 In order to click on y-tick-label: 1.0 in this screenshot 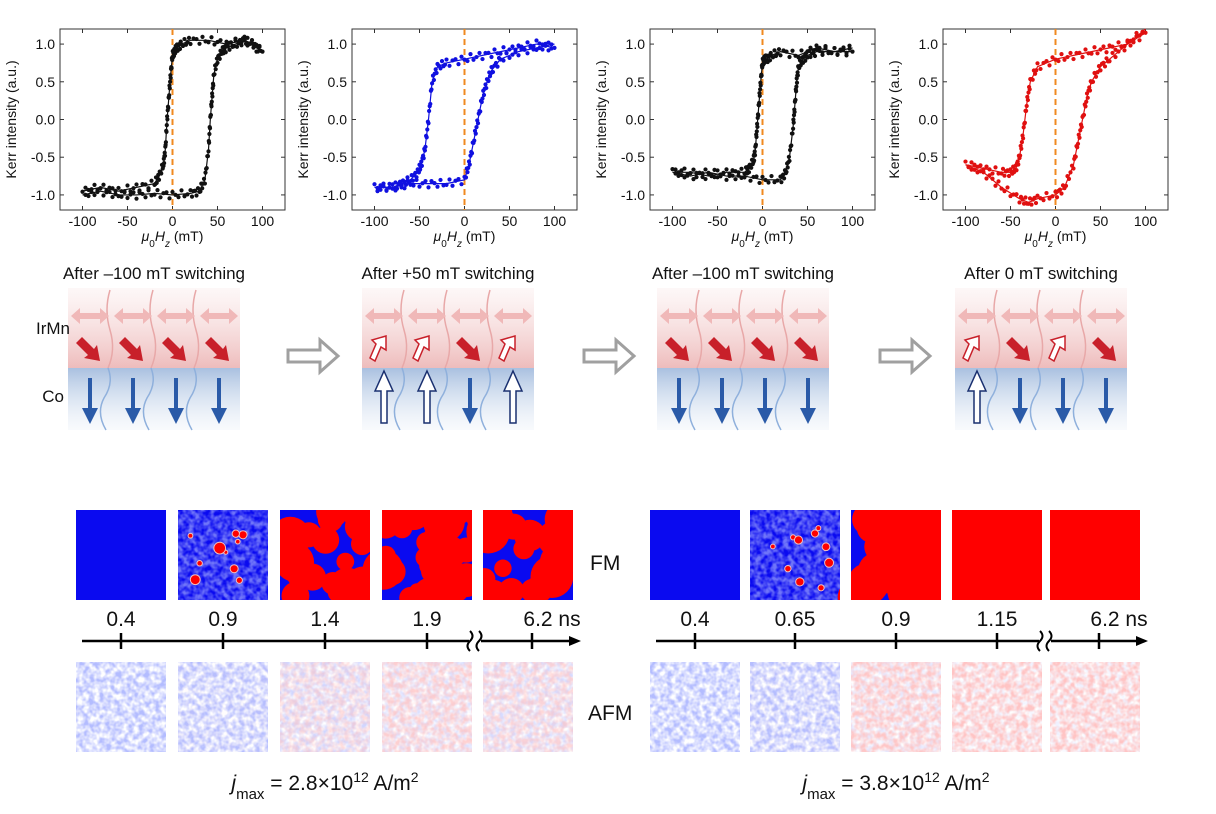, I will do `click(338, 44)`.